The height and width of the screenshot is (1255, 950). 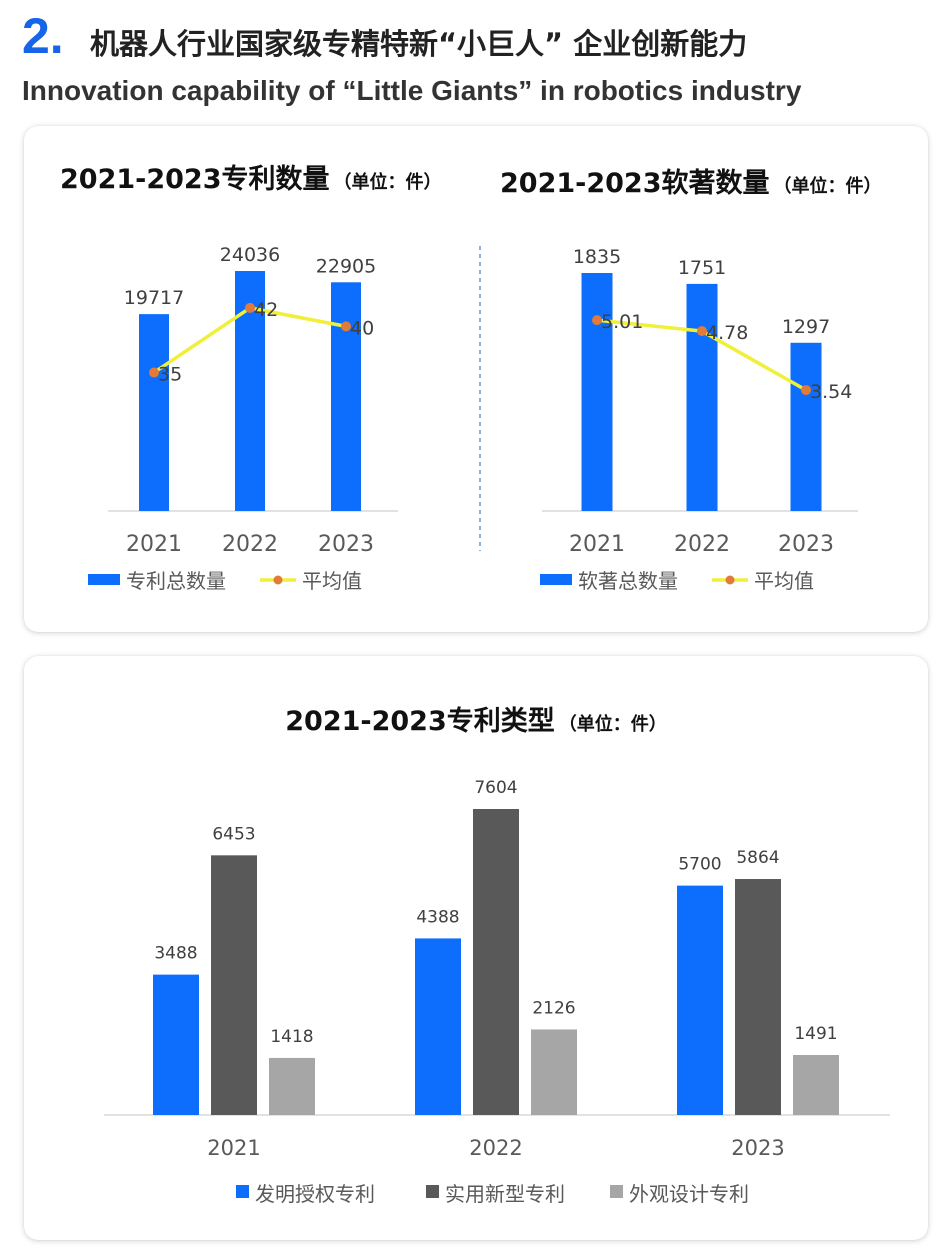 What do you see at coordinates (702, 397) in the screenshot?
I see `software-count-bar-2022` at bounding box center [702, 397].